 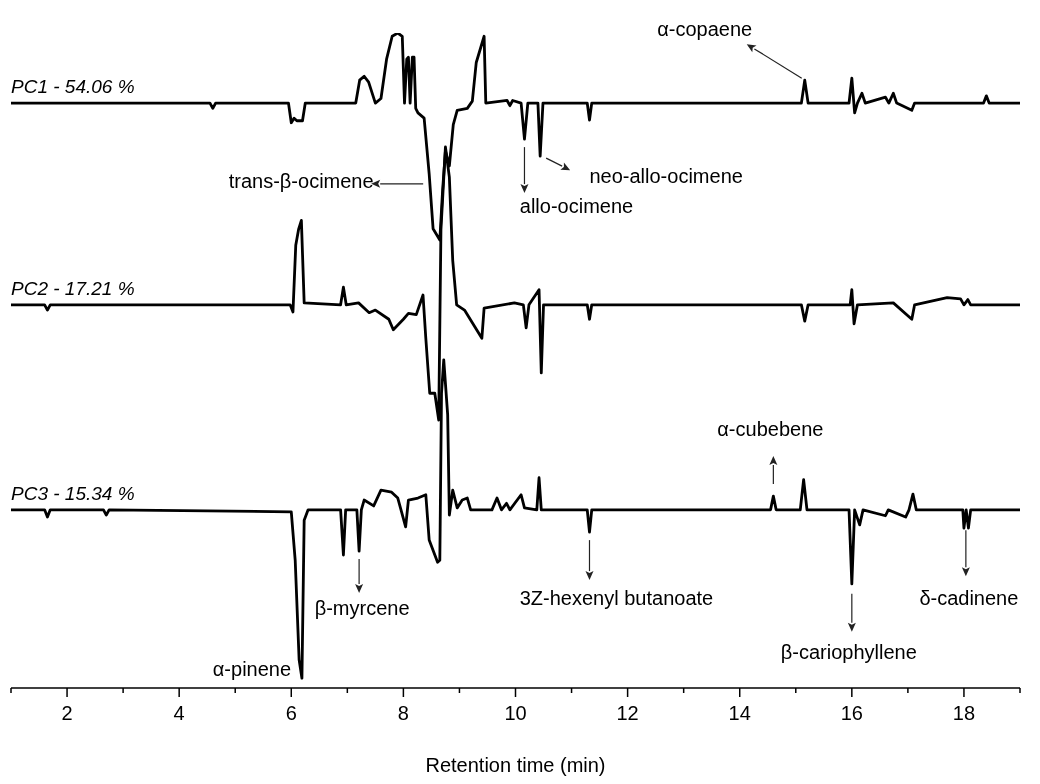 I want to click on x-tick-label: 8, so click(x=403, y=713).